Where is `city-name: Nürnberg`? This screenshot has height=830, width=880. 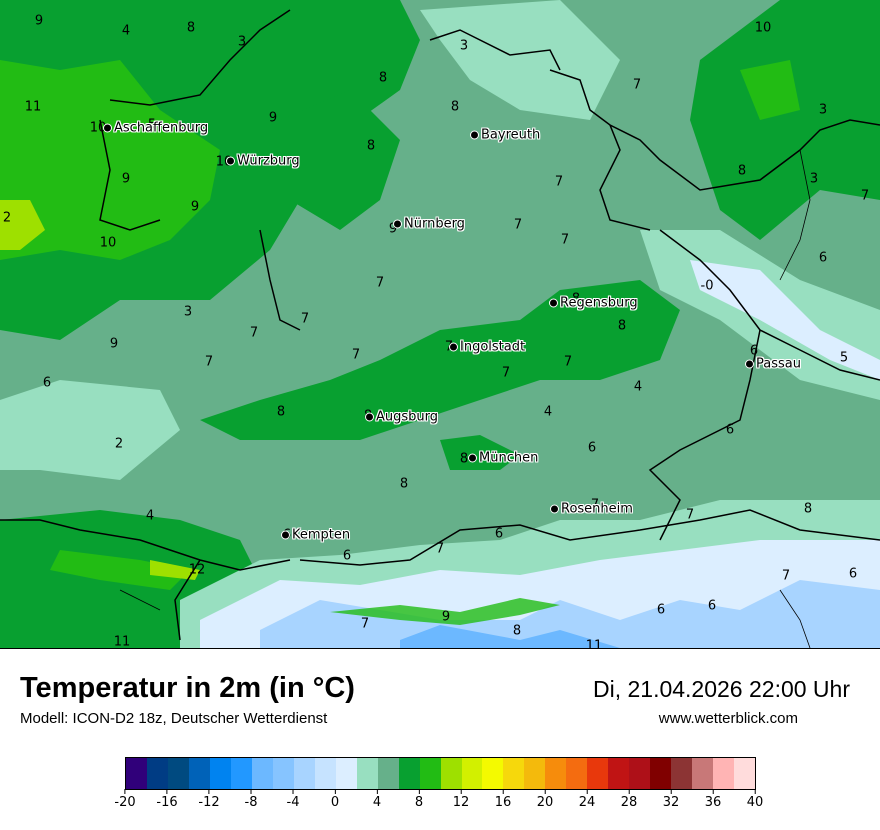
city-name: Nürnberg is located at coordinates (434, 224).